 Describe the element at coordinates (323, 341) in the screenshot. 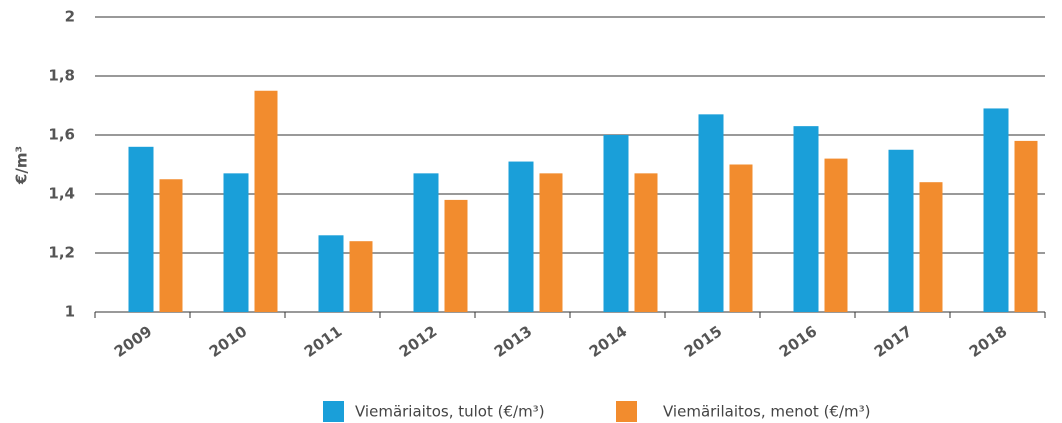

I see `x-tick-label: 2011` at that location.